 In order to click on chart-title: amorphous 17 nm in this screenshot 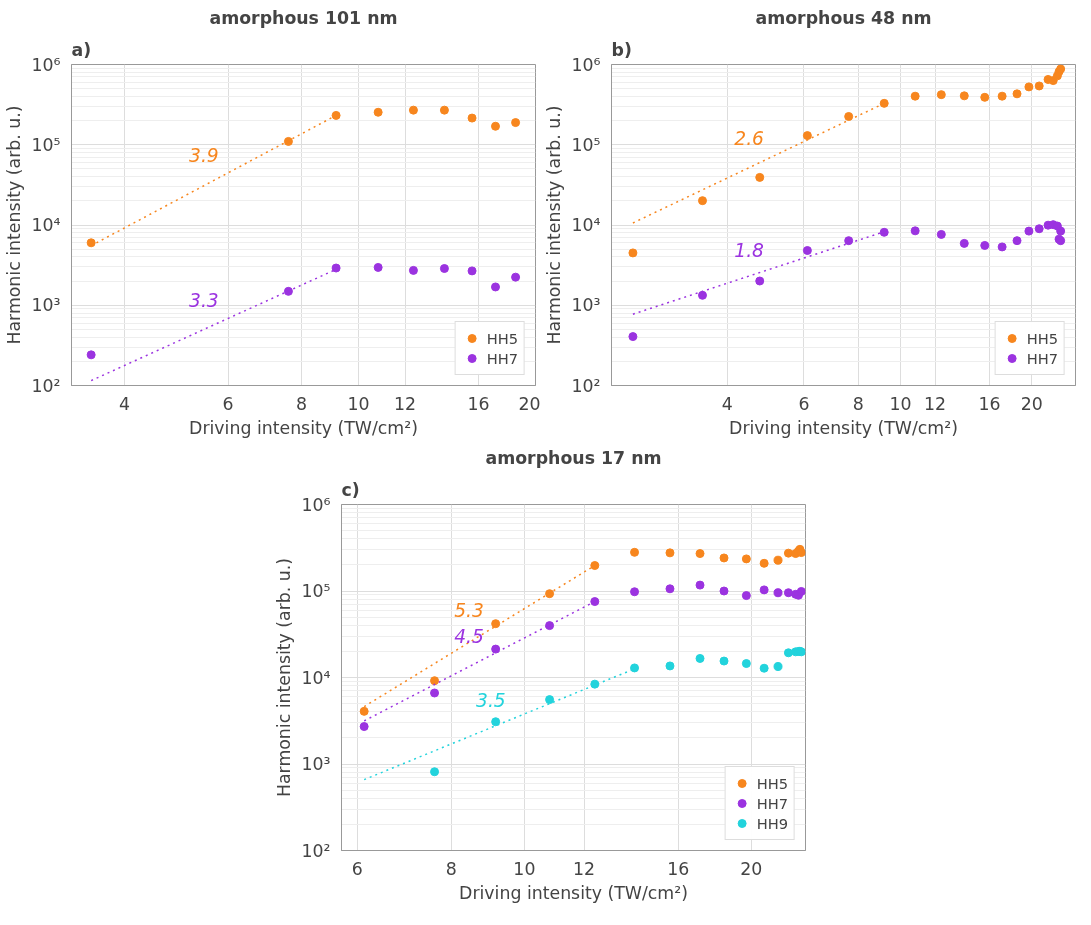, I will do `click(573, 457)`.